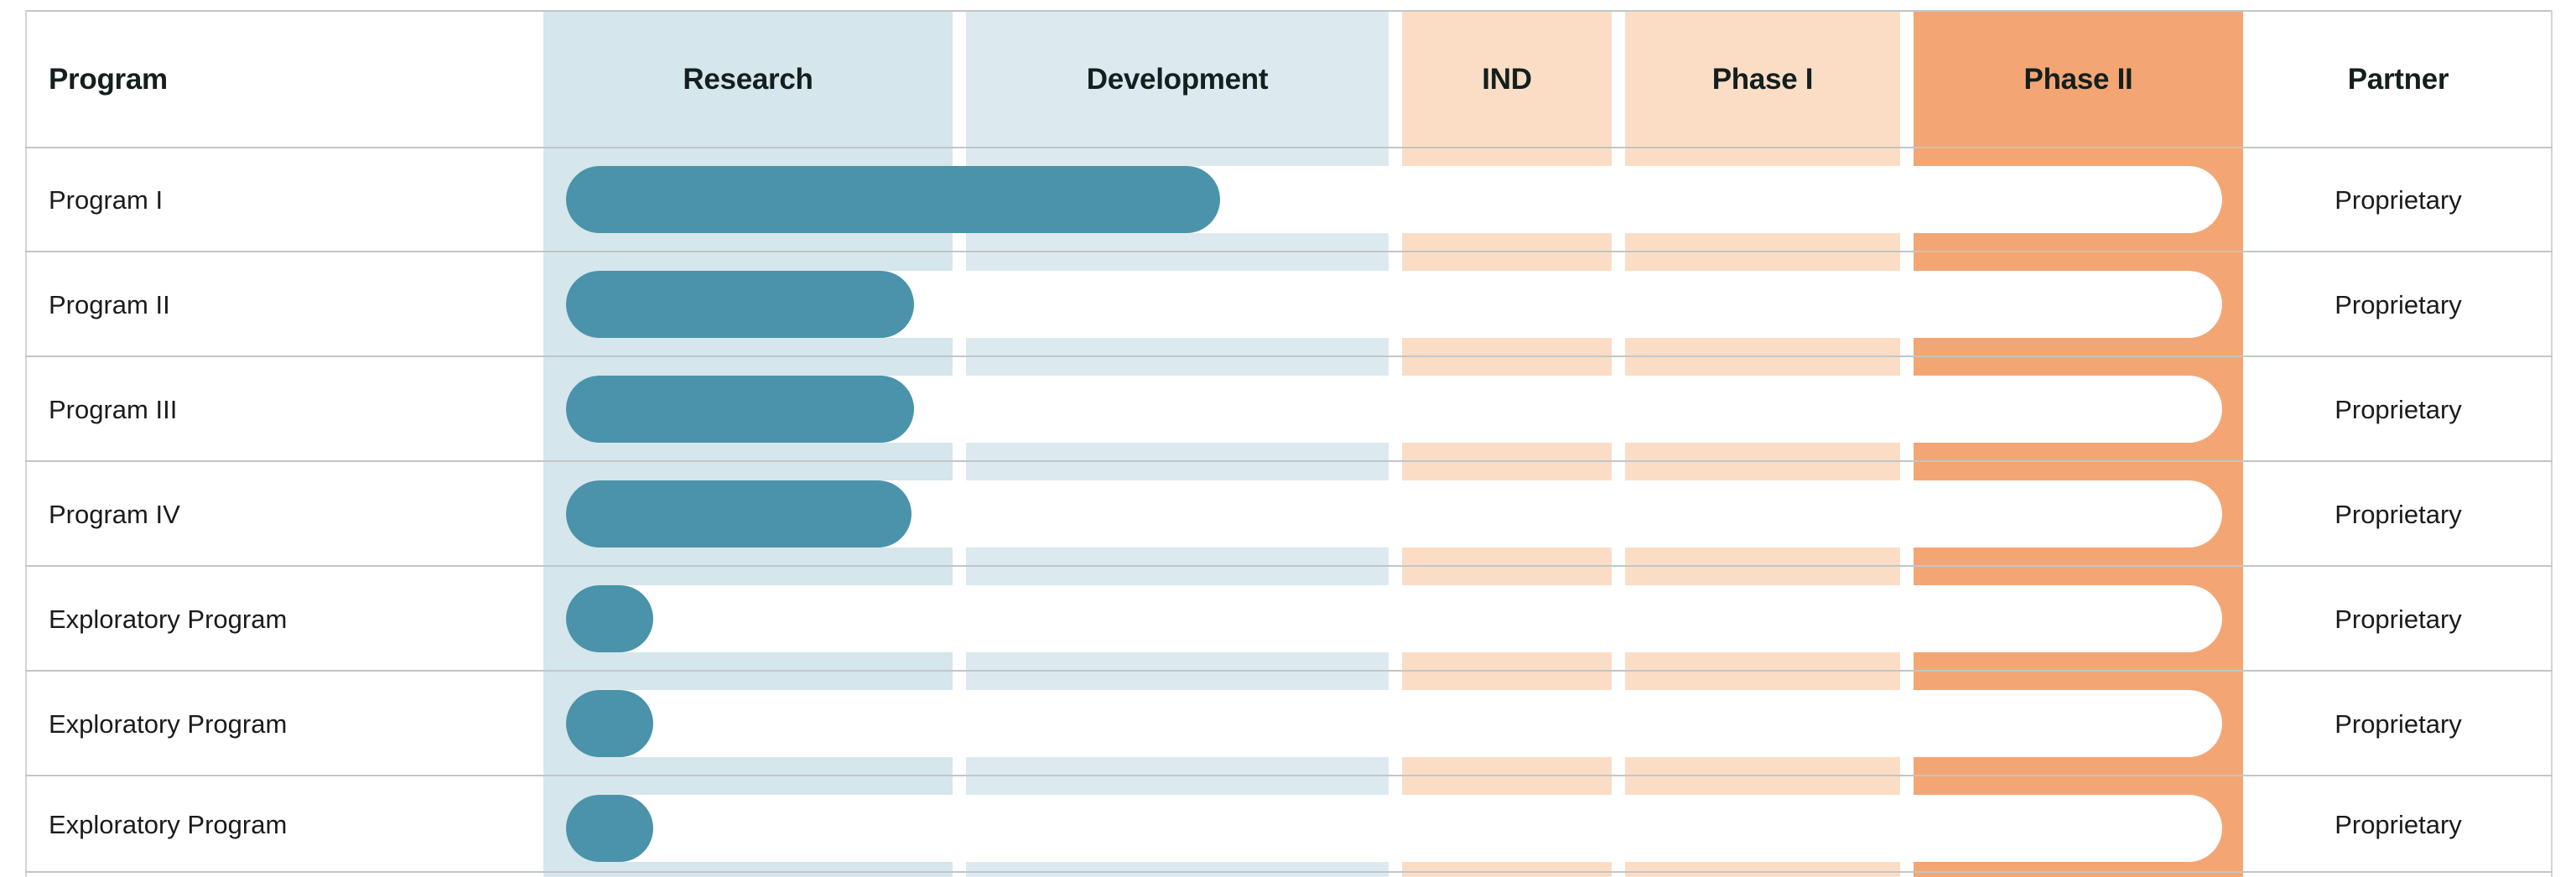 This screenshot has width=2576, height=877. What do you see at coordinates (1289, 11) in the screenshot?
I see `table-top-border` at bounding box center [1289, 11].